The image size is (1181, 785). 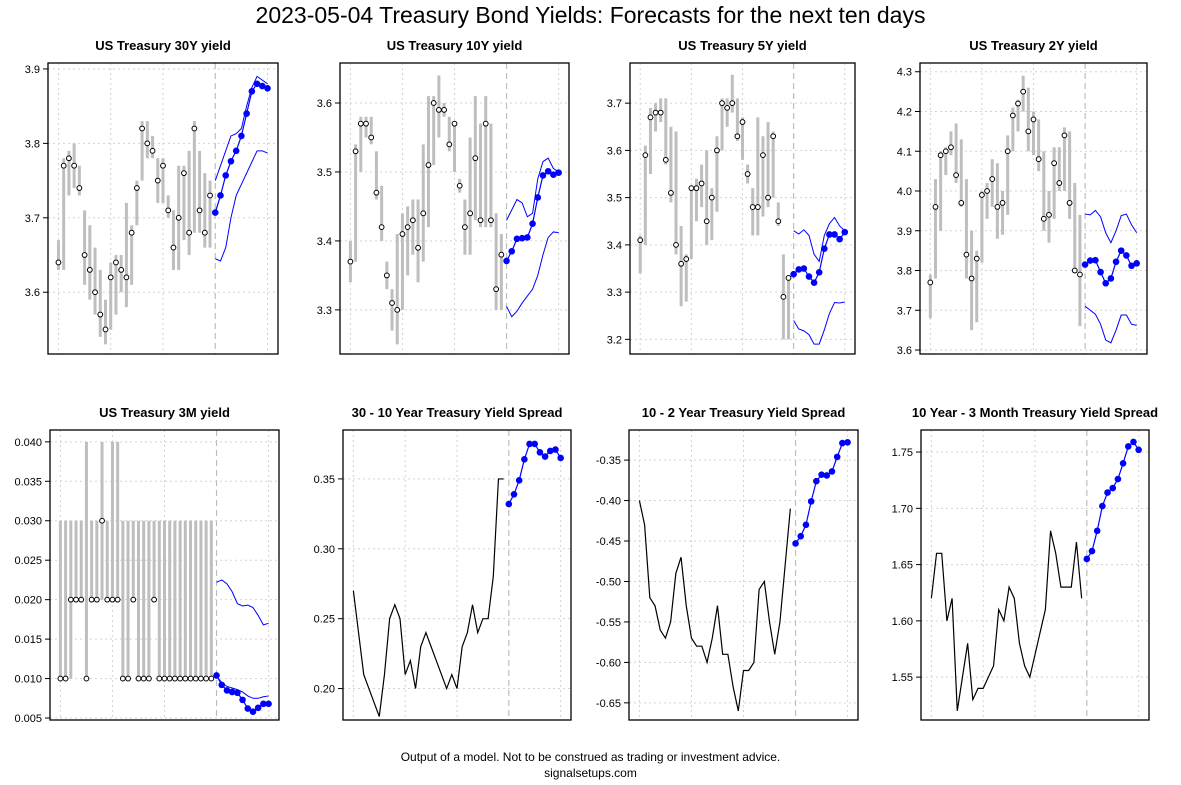 What do you see at coordinates (28, 601) in the screenshot?
I see `y-tick-label: 0.020` at bounding box center [28, 601].